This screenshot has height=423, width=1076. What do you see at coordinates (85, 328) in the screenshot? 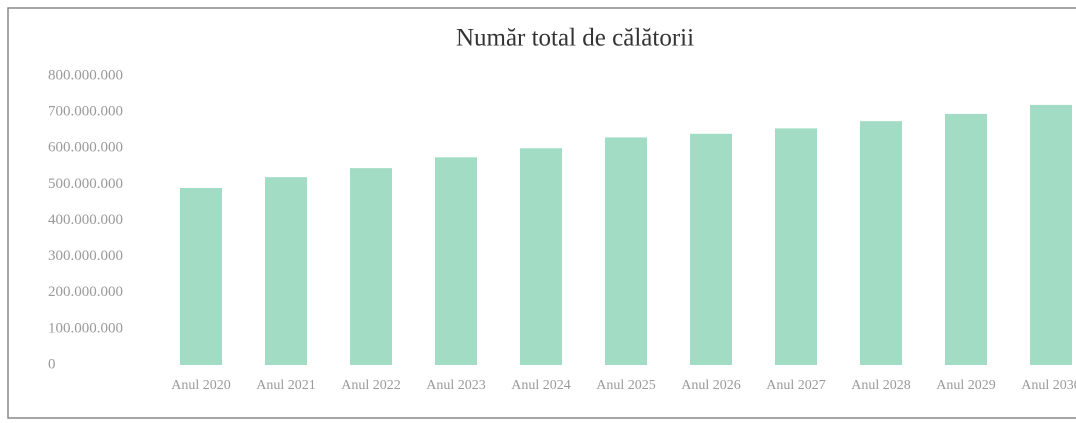
I see `y-tick-label: 100.000.000` at bounding box center [85, 328].